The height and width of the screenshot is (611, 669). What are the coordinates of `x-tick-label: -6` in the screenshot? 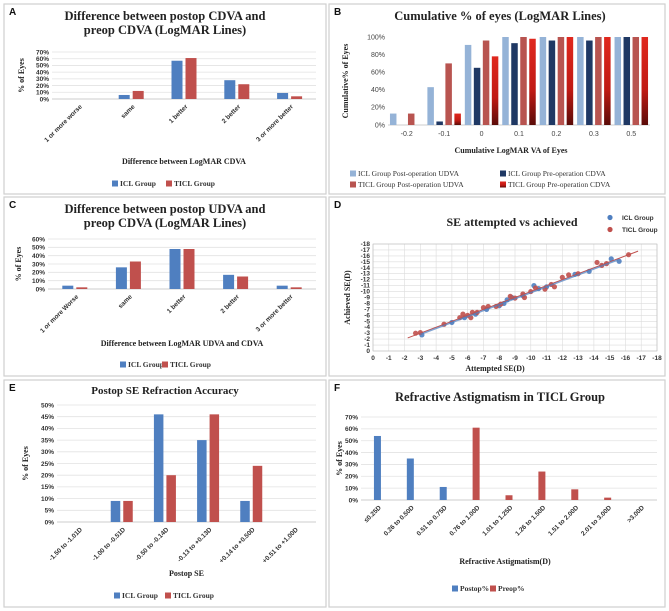 It's located at (468, 358).